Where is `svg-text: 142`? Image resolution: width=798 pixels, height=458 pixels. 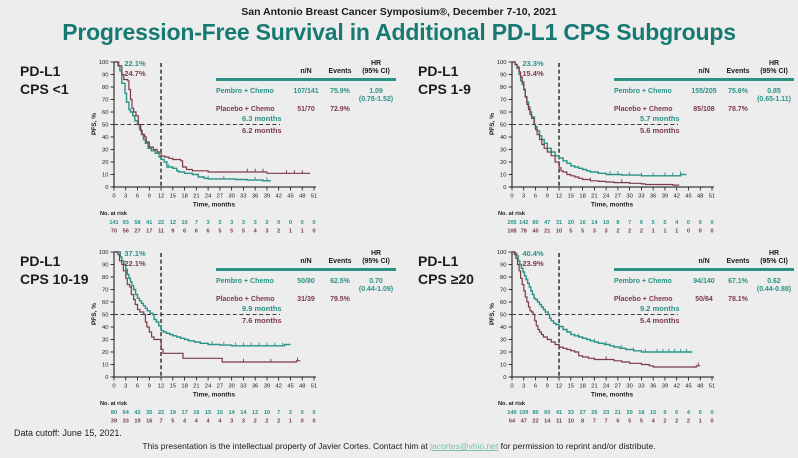
svg-text: 142 is located at coordinates (523, 223).